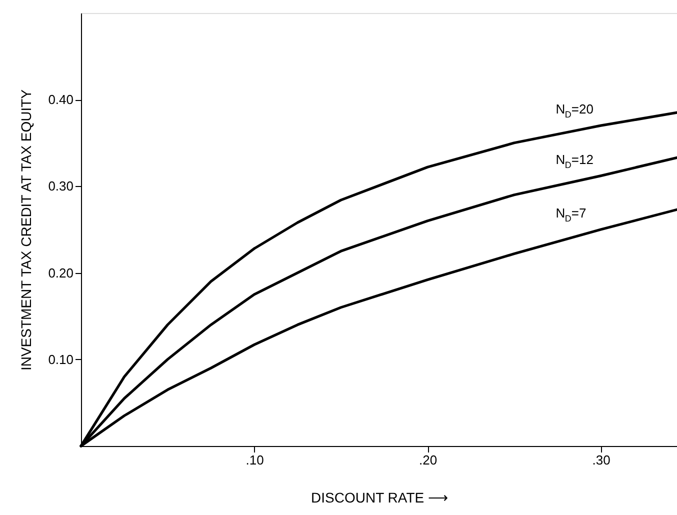  Describe the element at coordinates (255, 460) in the screenshot. I see `x-tick-label: .10` at that location.